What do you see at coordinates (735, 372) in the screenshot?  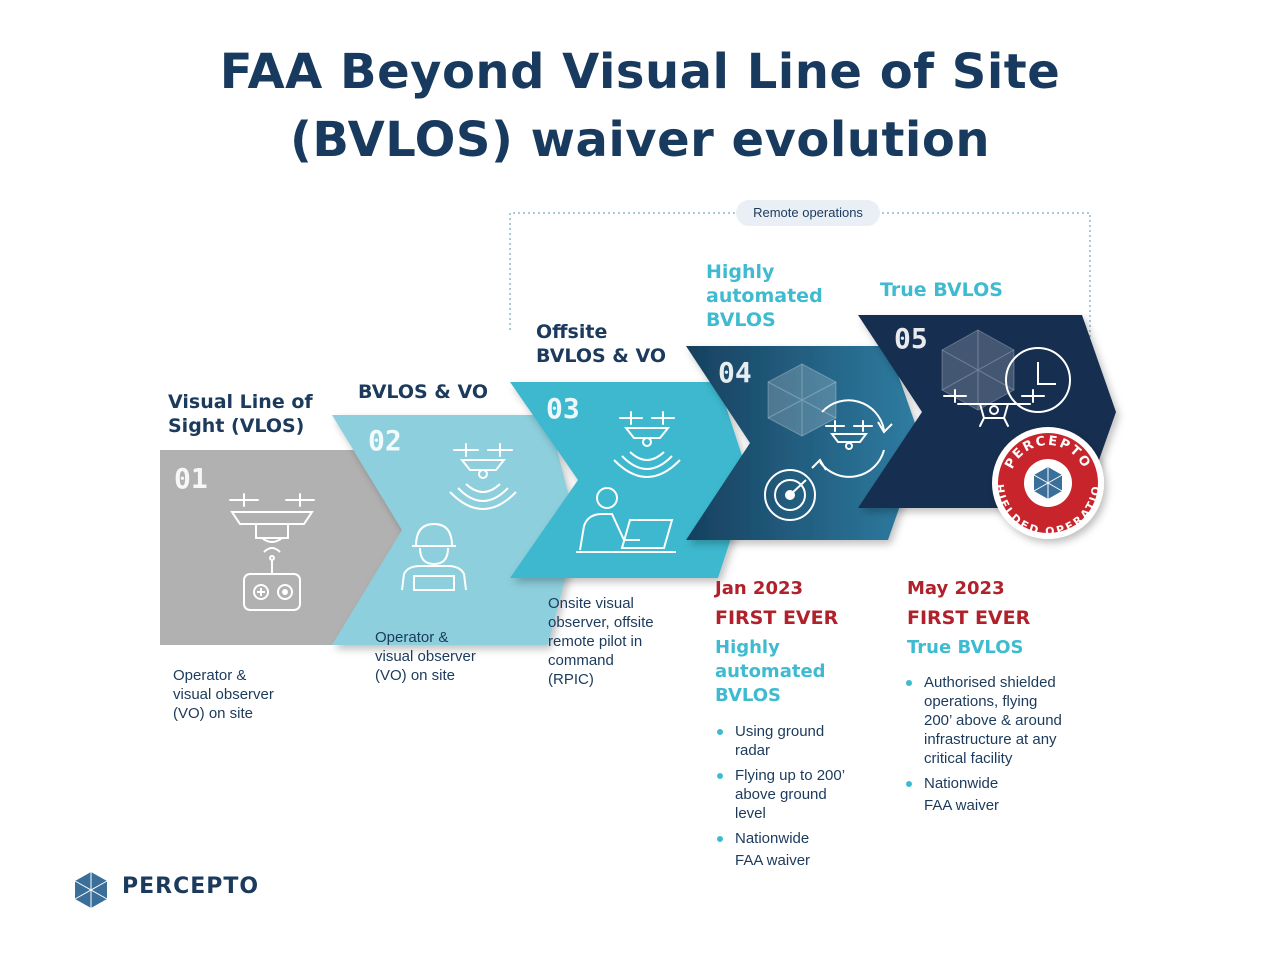 I see `step-04-number: 04` at bounding box center [735, 372].